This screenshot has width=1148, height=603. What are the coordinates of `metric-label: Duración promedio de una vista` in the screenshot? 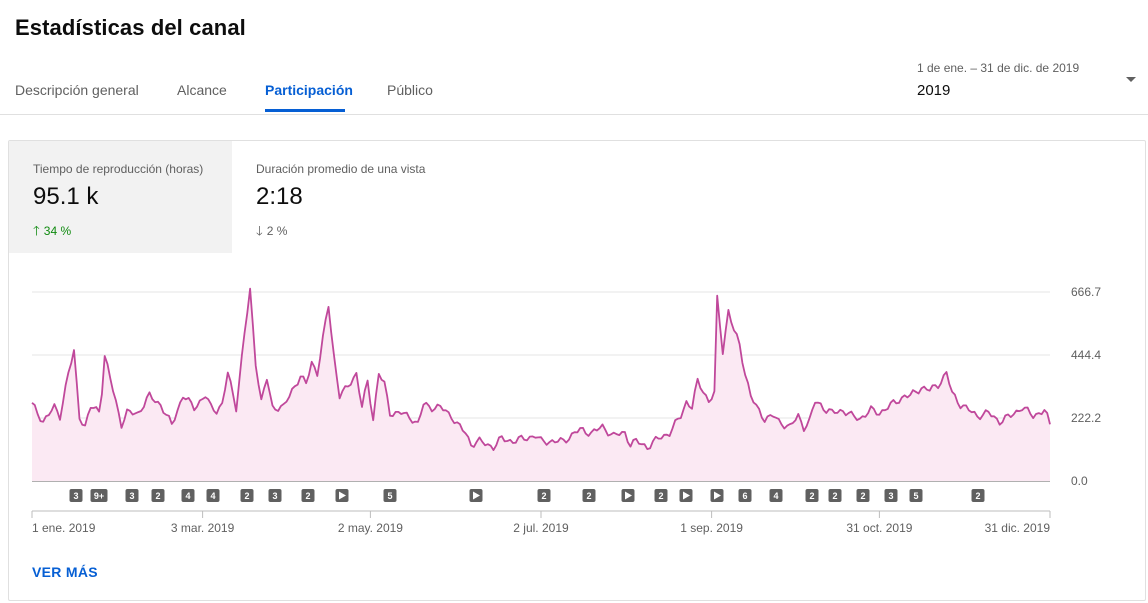 It's located at (341, 169).